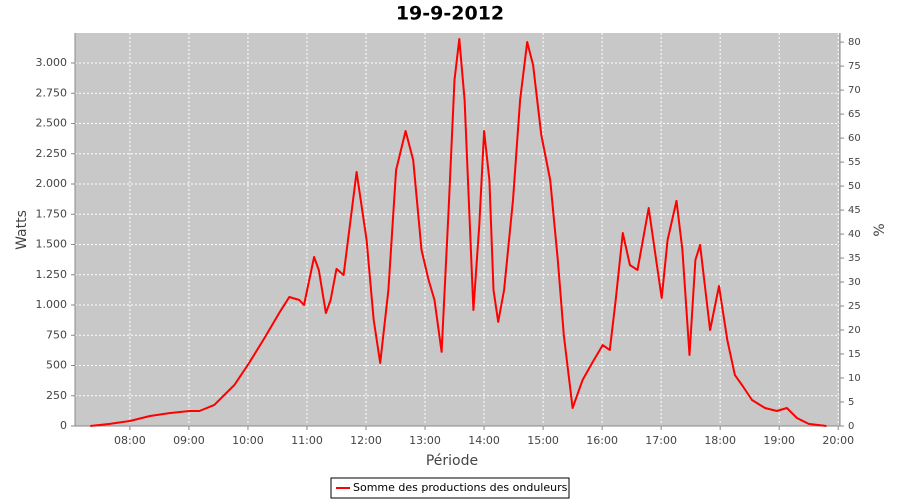 The height and width of the screenshot is (504, 900). Describe the element at coordinates (452, 461) in the screenshot. I see `x-axis-label: Période` at that location.